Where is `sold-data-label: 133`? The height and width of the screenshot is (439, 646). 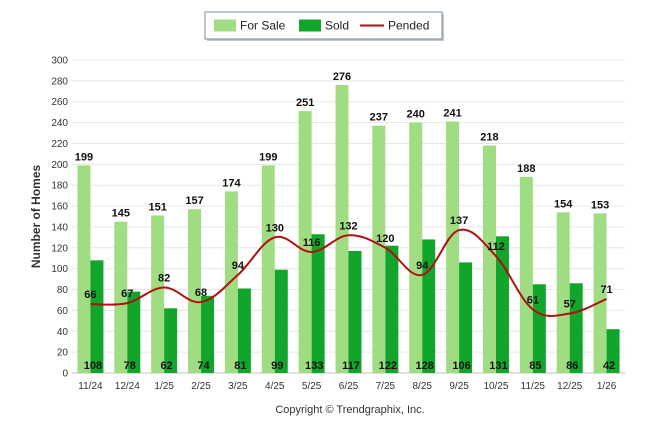 sold-data-label: 133 is located at coordinates (314, 366).